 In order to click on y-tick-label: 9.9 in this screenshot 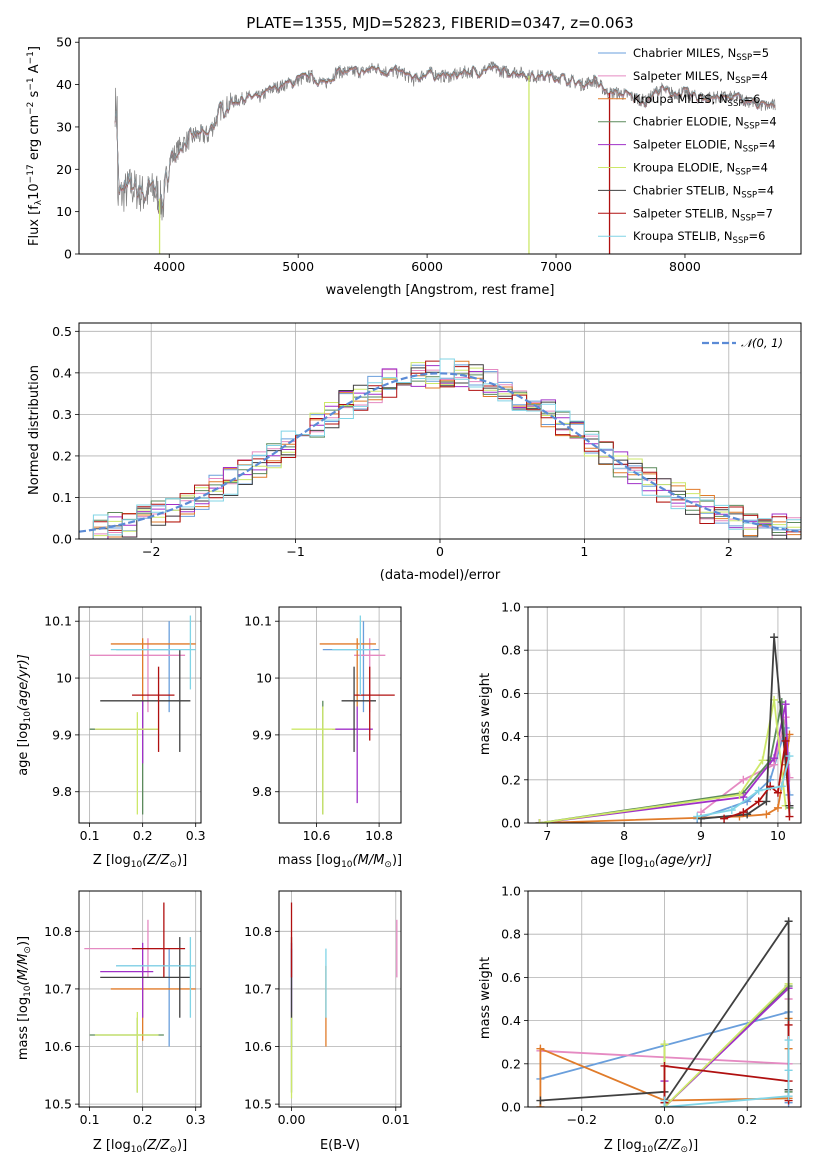, I will do `click(62, 734)`.